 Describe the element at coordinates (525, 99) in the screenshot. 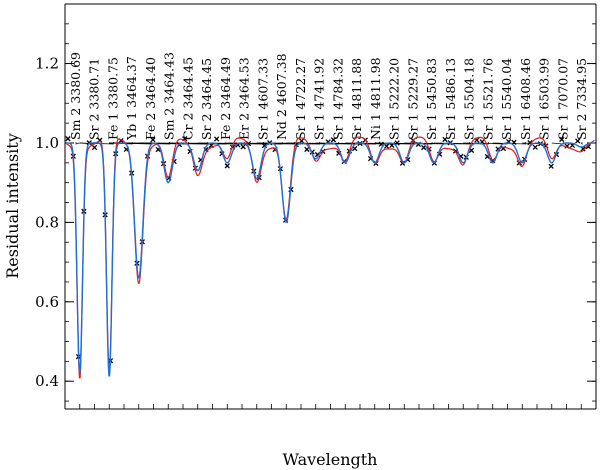

I see `line-id-label: Sr 1 6408.46` at that location.